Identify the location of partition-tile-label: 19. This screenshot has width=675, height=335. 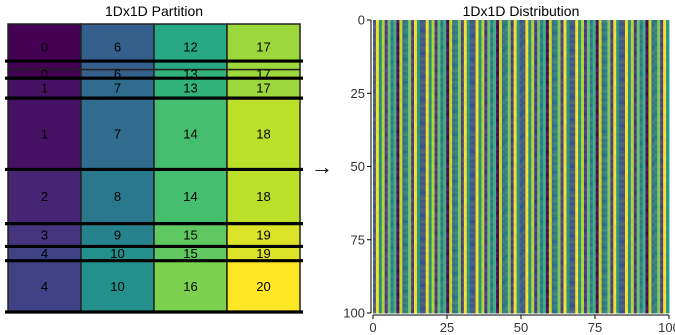
(263, 235).